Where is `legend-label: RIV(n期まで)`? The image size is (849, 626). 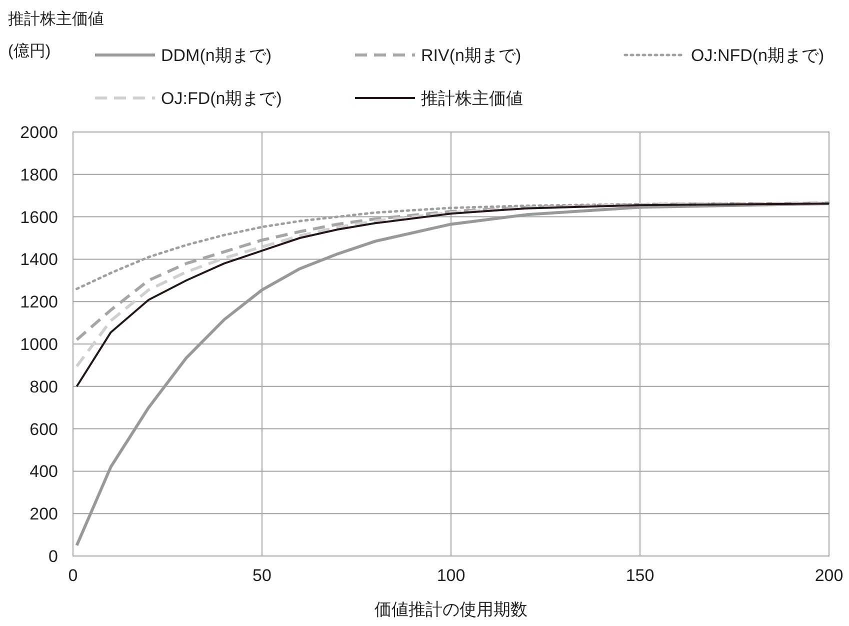 legend-label: RIV(n期まで) is located at coordinates (471, 55).